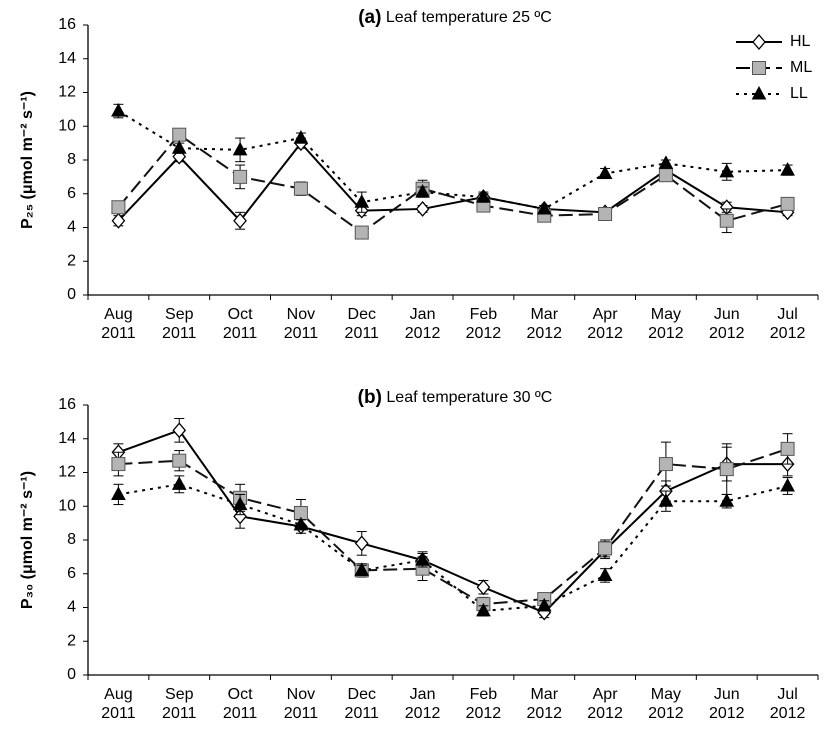 This screenshot has width=835, height=734. I want to click on chart-title: (a) Leaf temperature 25 ºC, so click(455, 17).